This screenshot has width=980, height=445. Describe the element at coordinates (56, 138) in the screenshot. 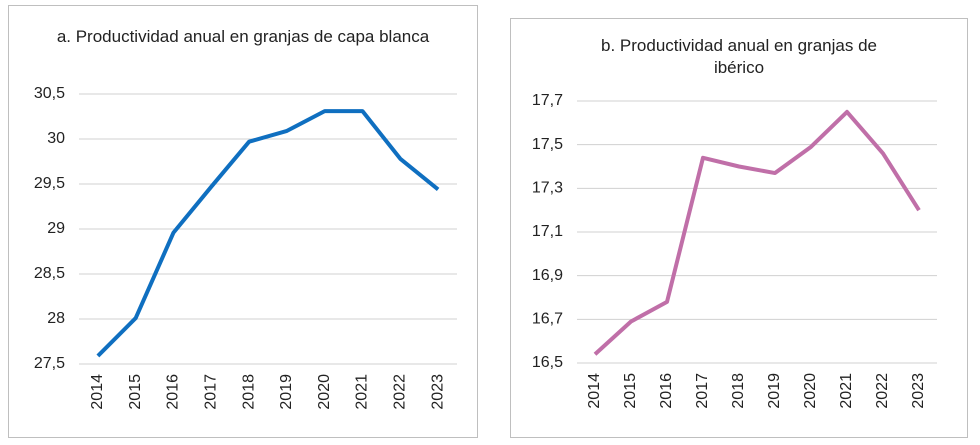

I see `y-tick-label: 30` at that location.